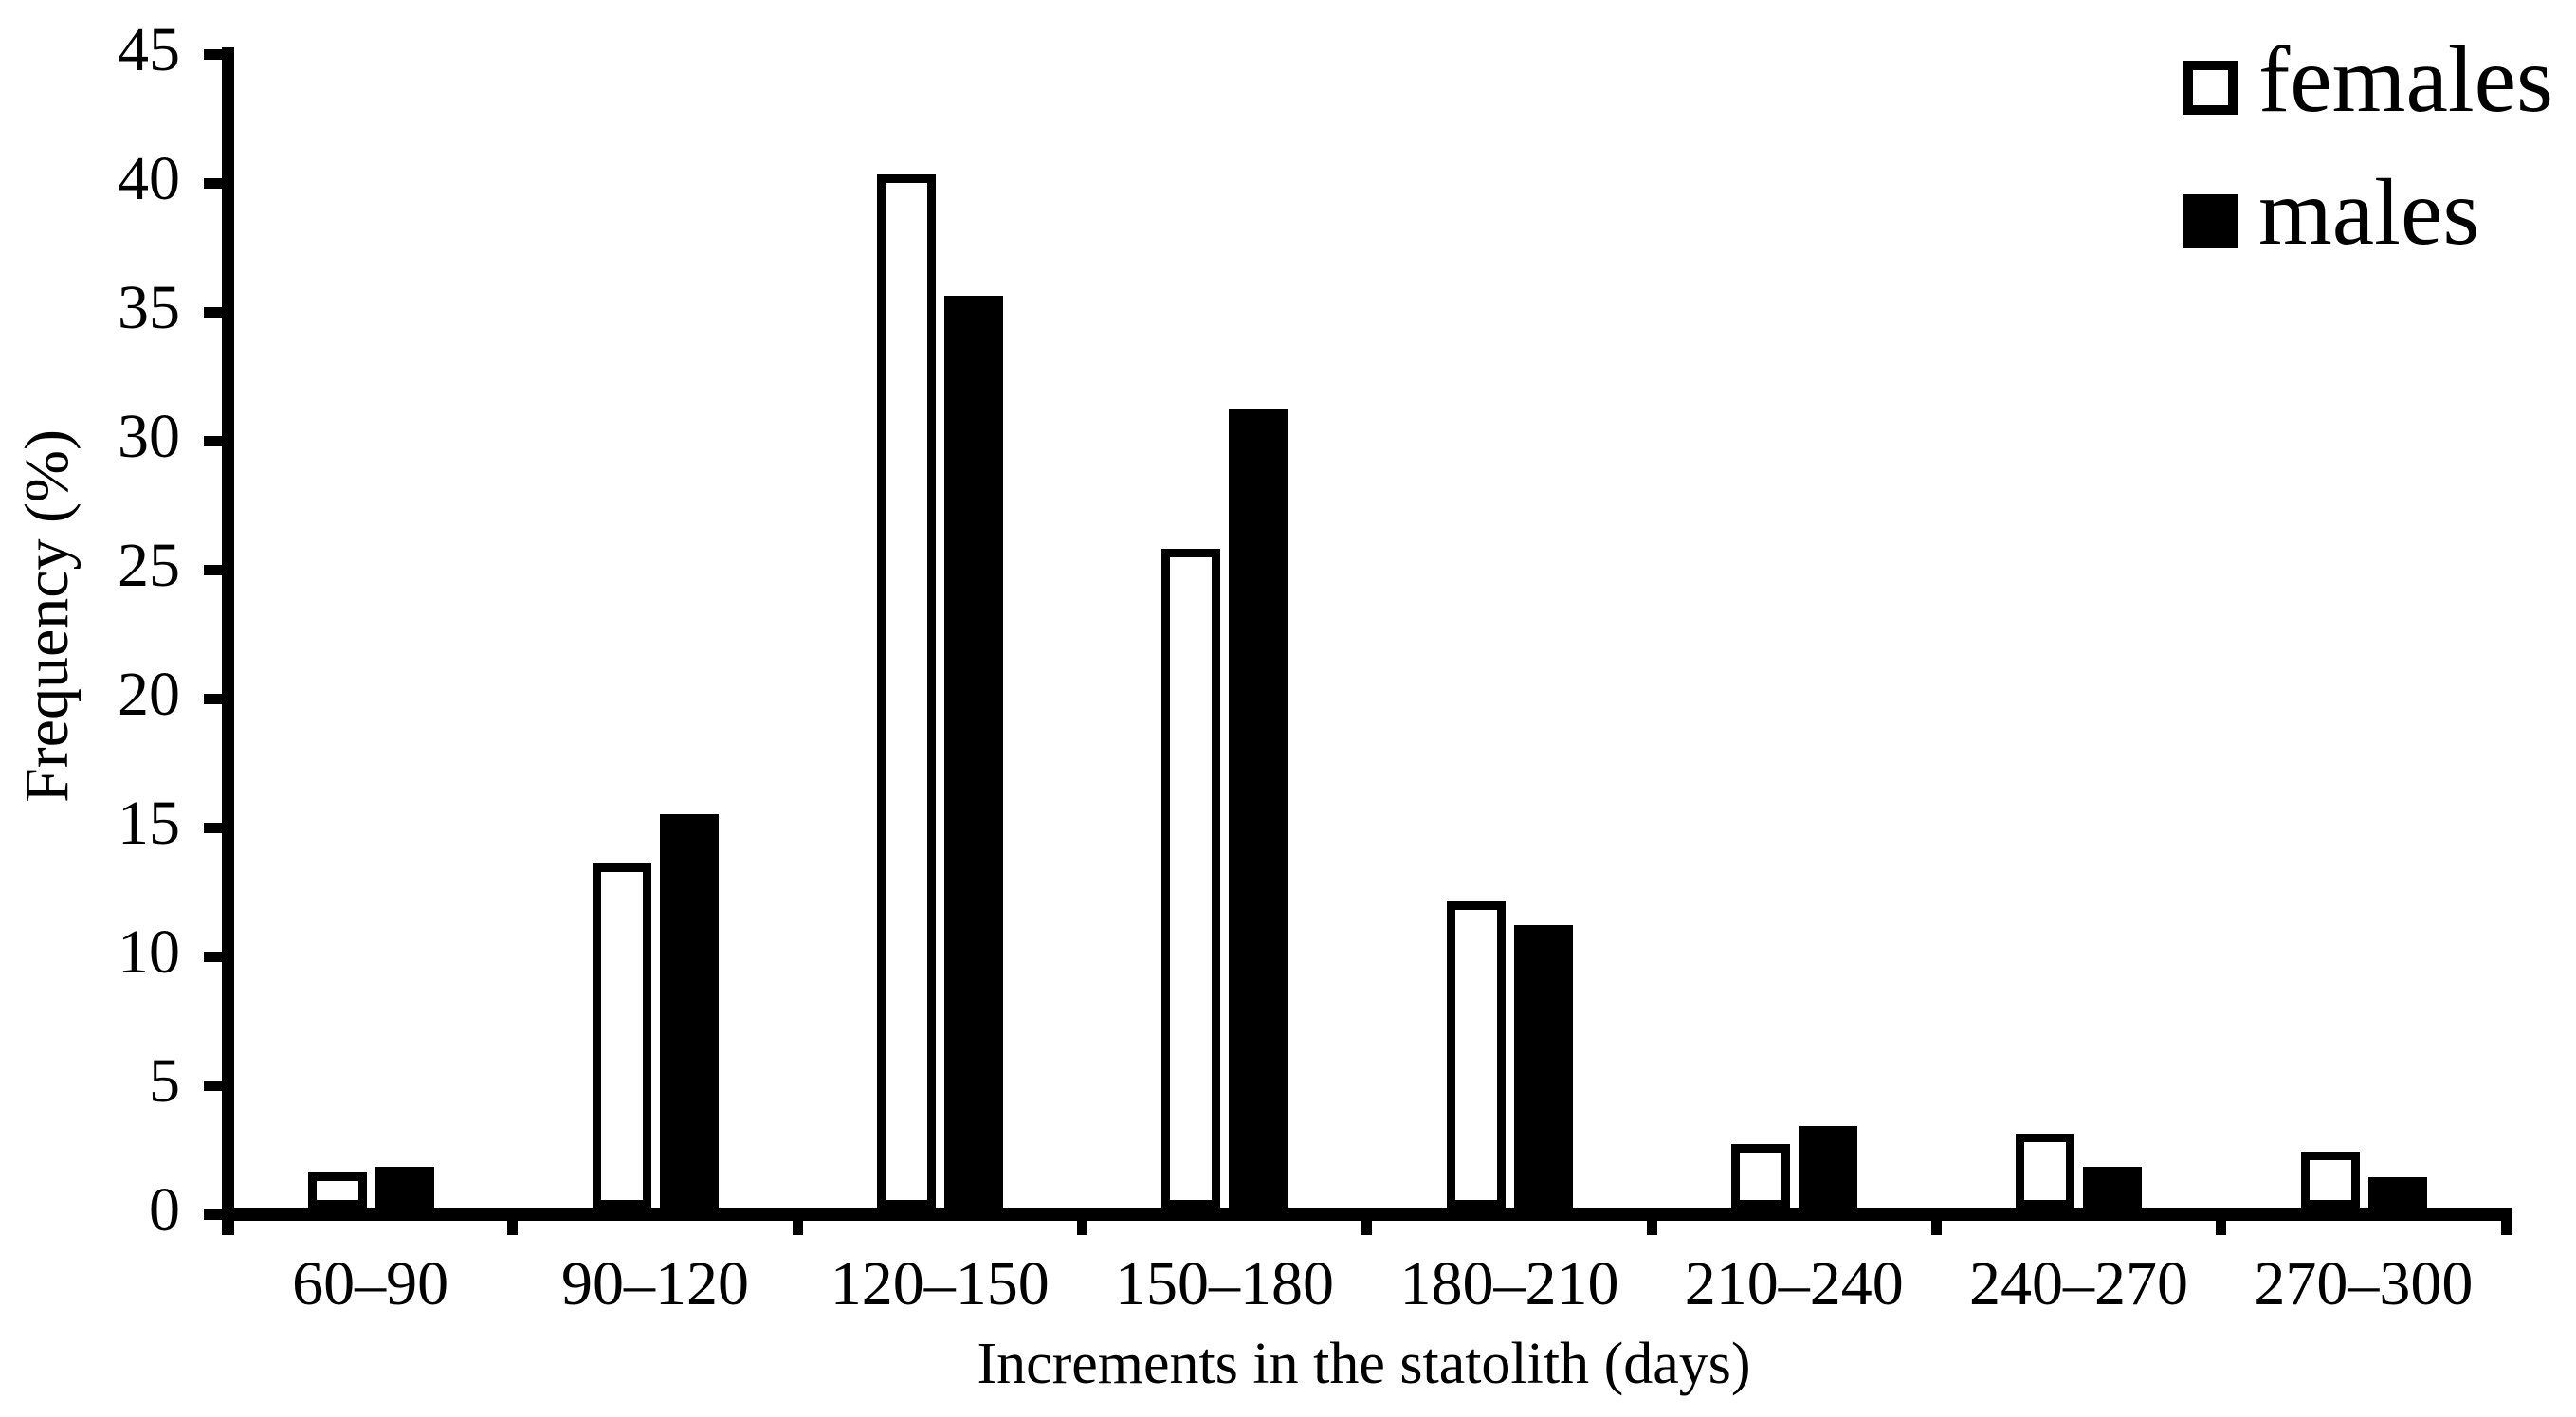  Describe the element at coordinates (2405, 79) in the screenshot. I see `legend-label-females: females` at that location.